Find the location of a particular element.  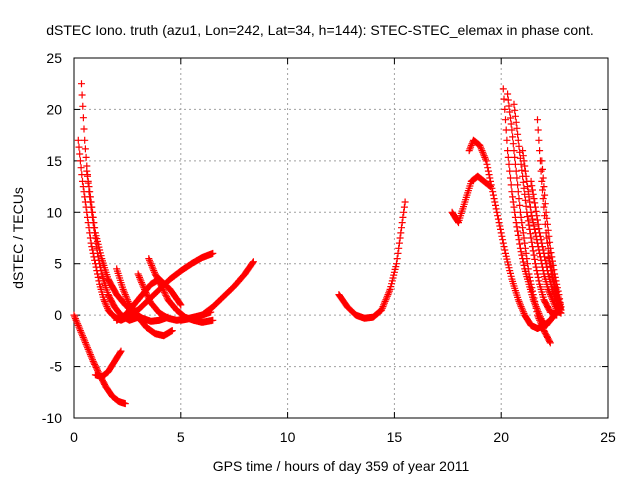

y-tick-label: 20 is located at coordinates (54, 109).